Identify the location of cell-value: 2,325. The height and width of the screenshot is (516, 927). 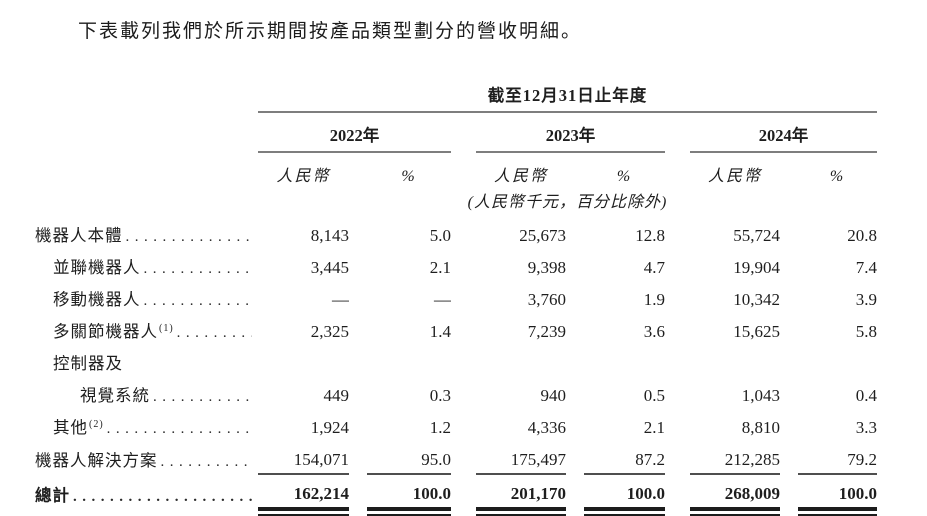
(329, 331).